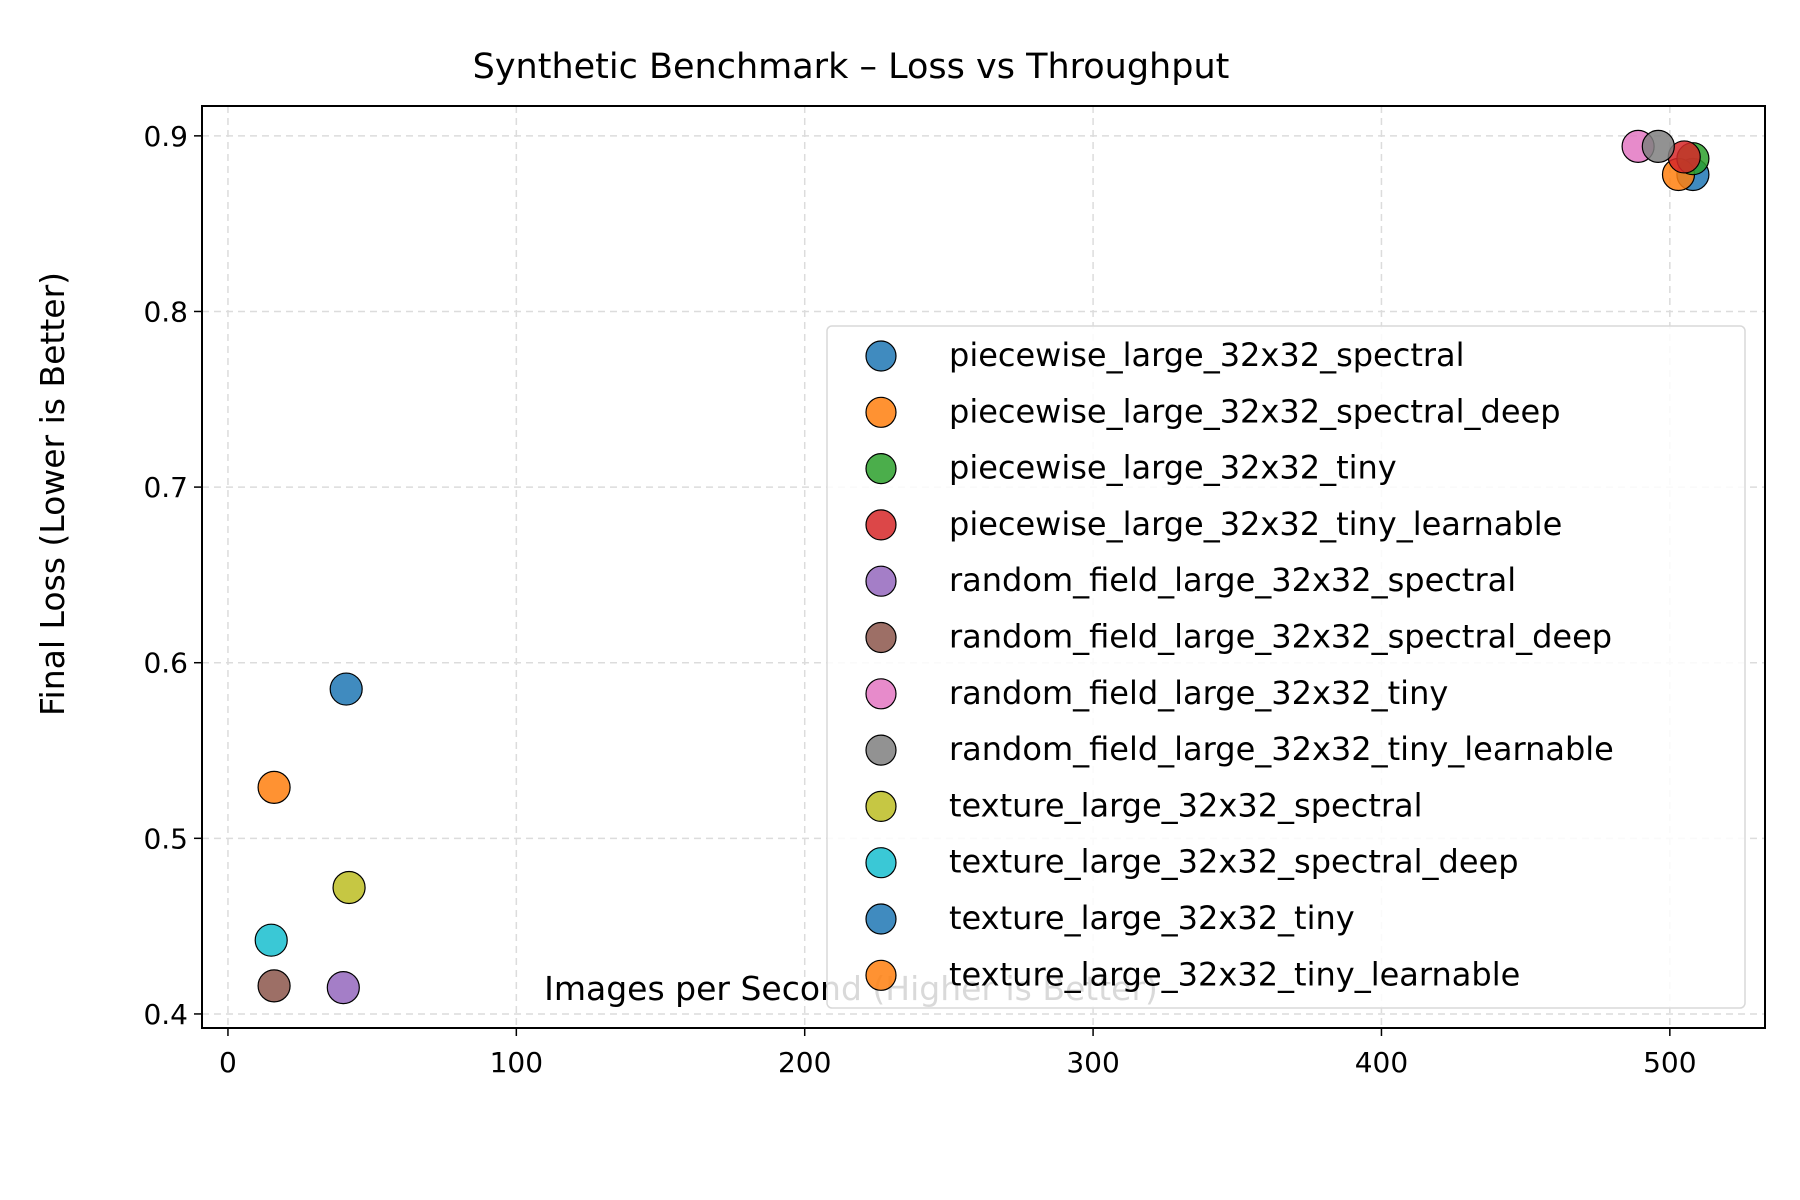 The height and width of the screenshot is (1200, 1800). I want to click on y-tick-label: 0.4, so click(165, 1014).